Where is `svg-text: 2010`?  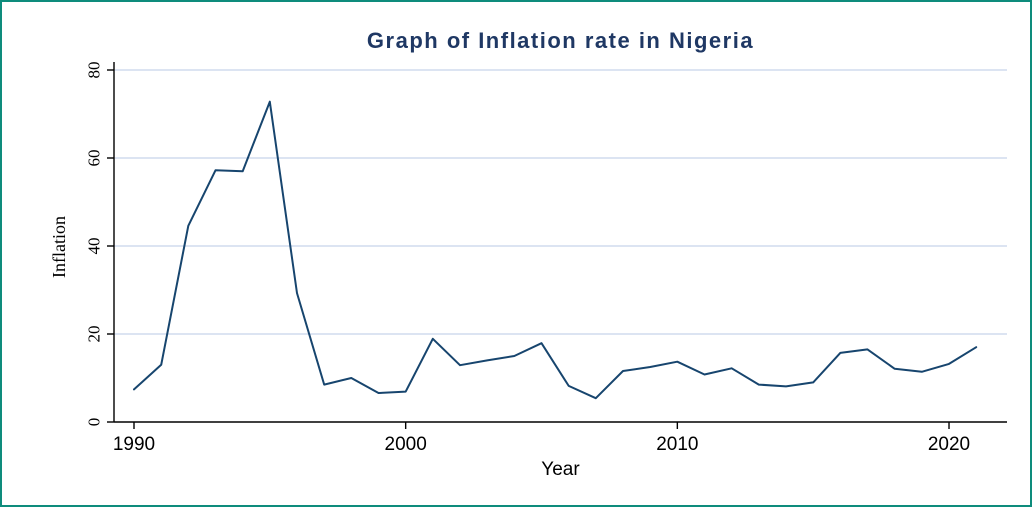
svg-text: 2010 is located at coordinates (677, 444).